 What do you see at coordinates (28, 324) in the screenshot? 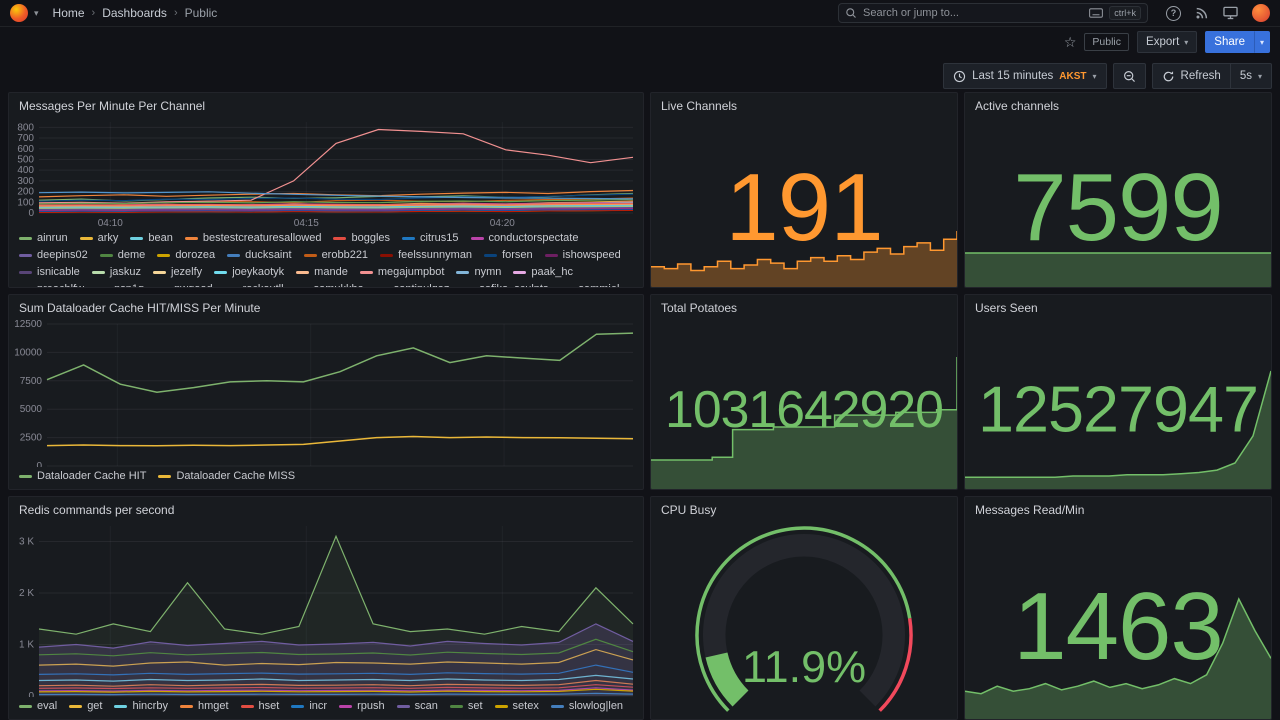
I see `svg-text: 12500` at bounding box center [28, 324].